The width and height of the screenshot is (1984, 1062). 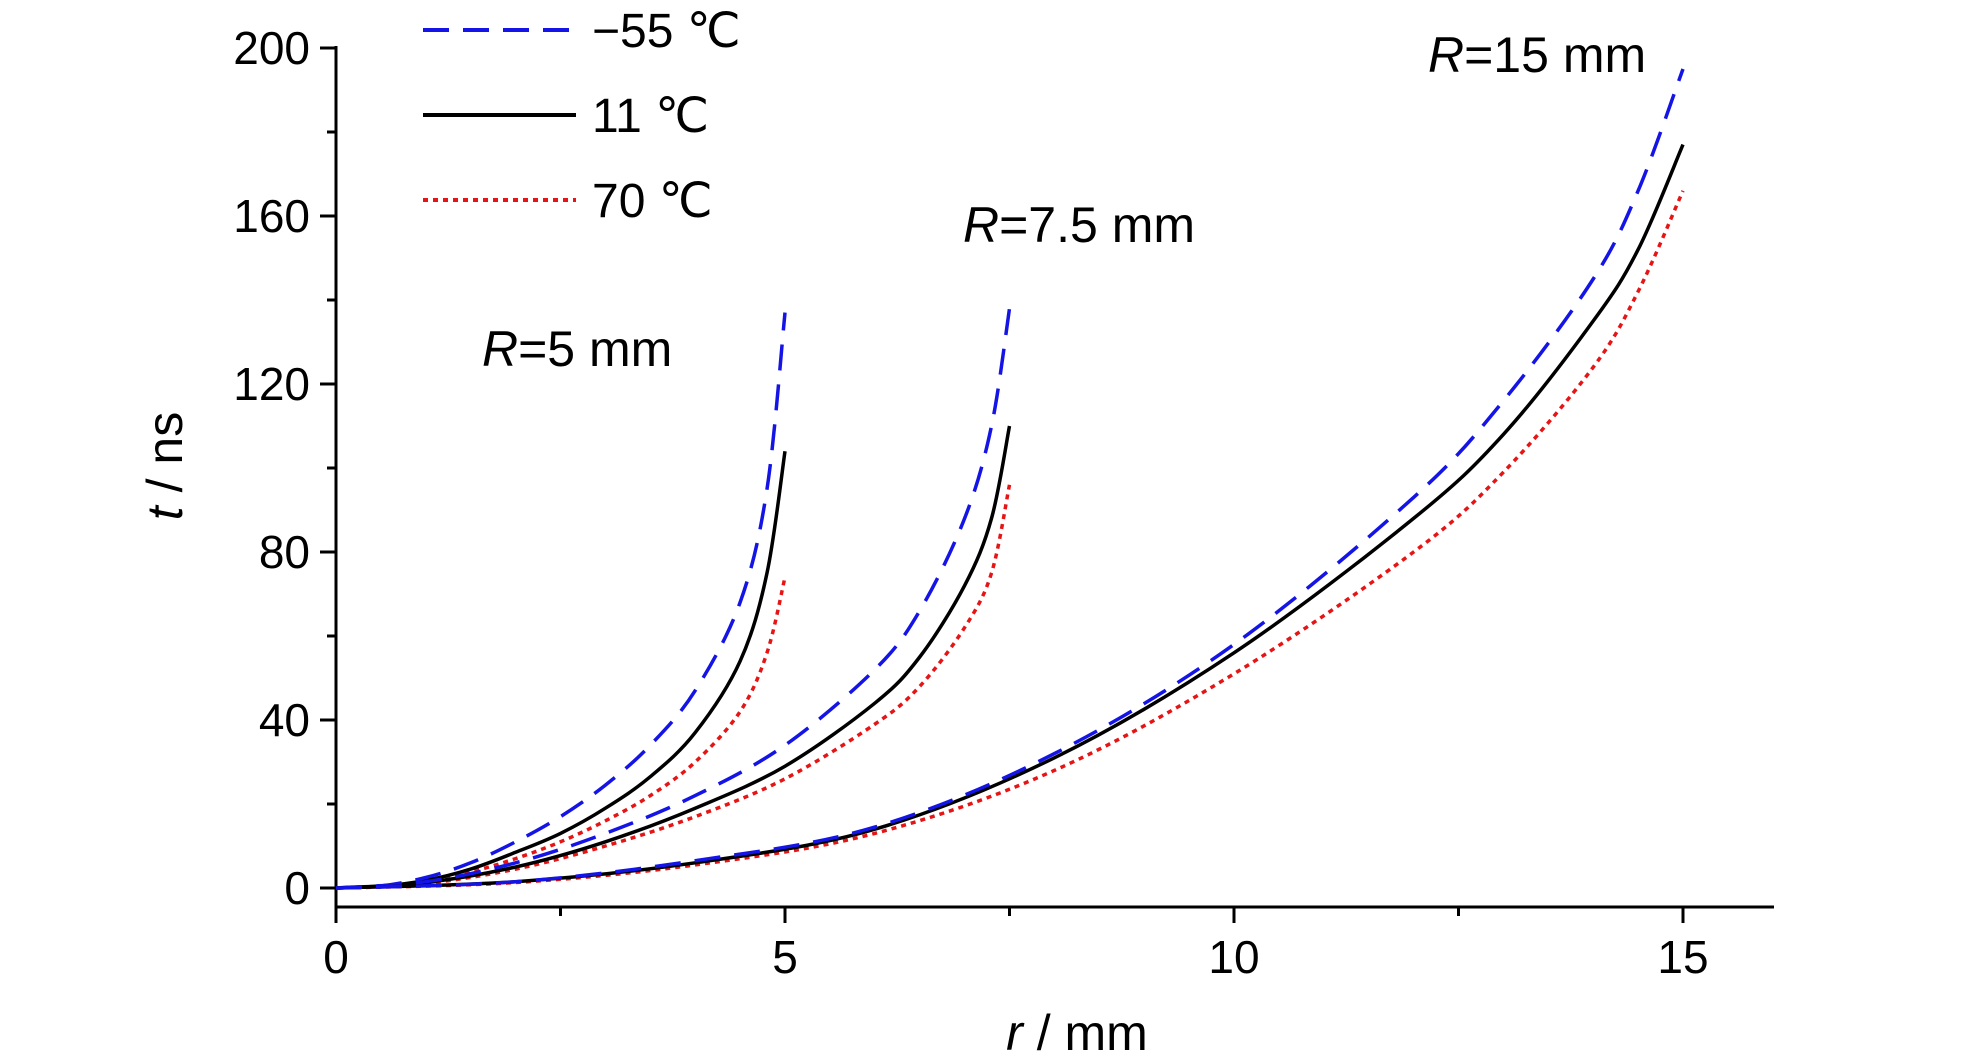 What do you see at coordinates (284, 720) in the screenshot?
I see `y-tick-label: 40` at bounding box center [284, 720].